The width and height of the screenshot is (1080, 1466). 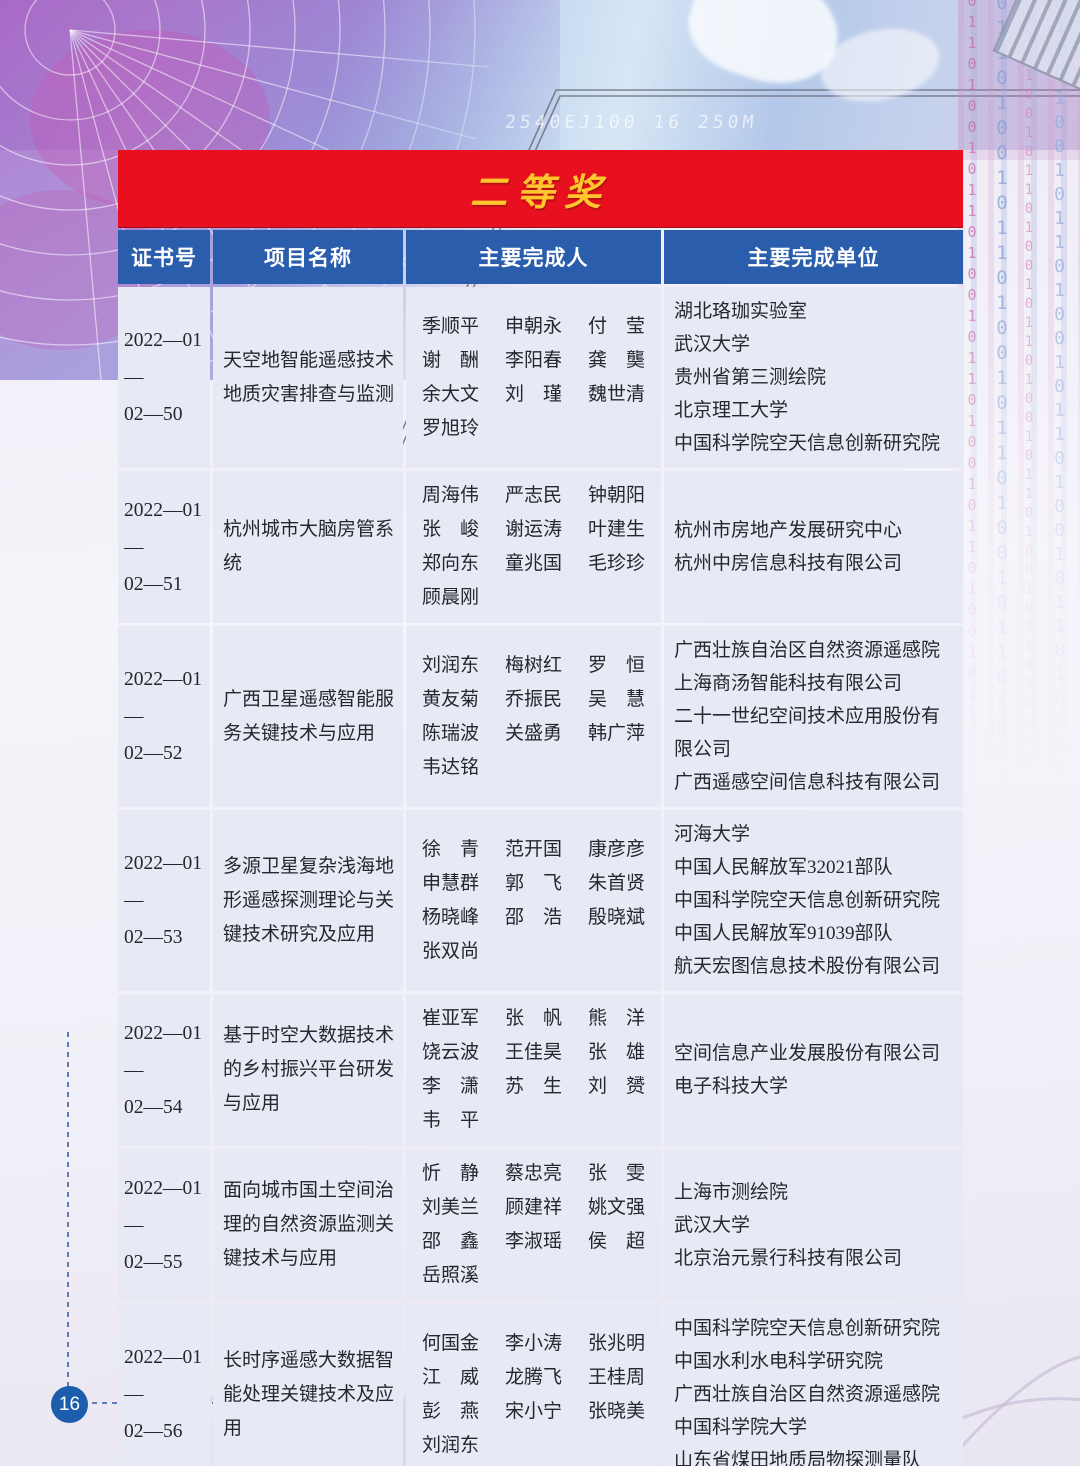 I want to click on cell-project-name: 面向城市国土空间治理的自然资源监测关键技术与应用, so click(x=308, y=1225).